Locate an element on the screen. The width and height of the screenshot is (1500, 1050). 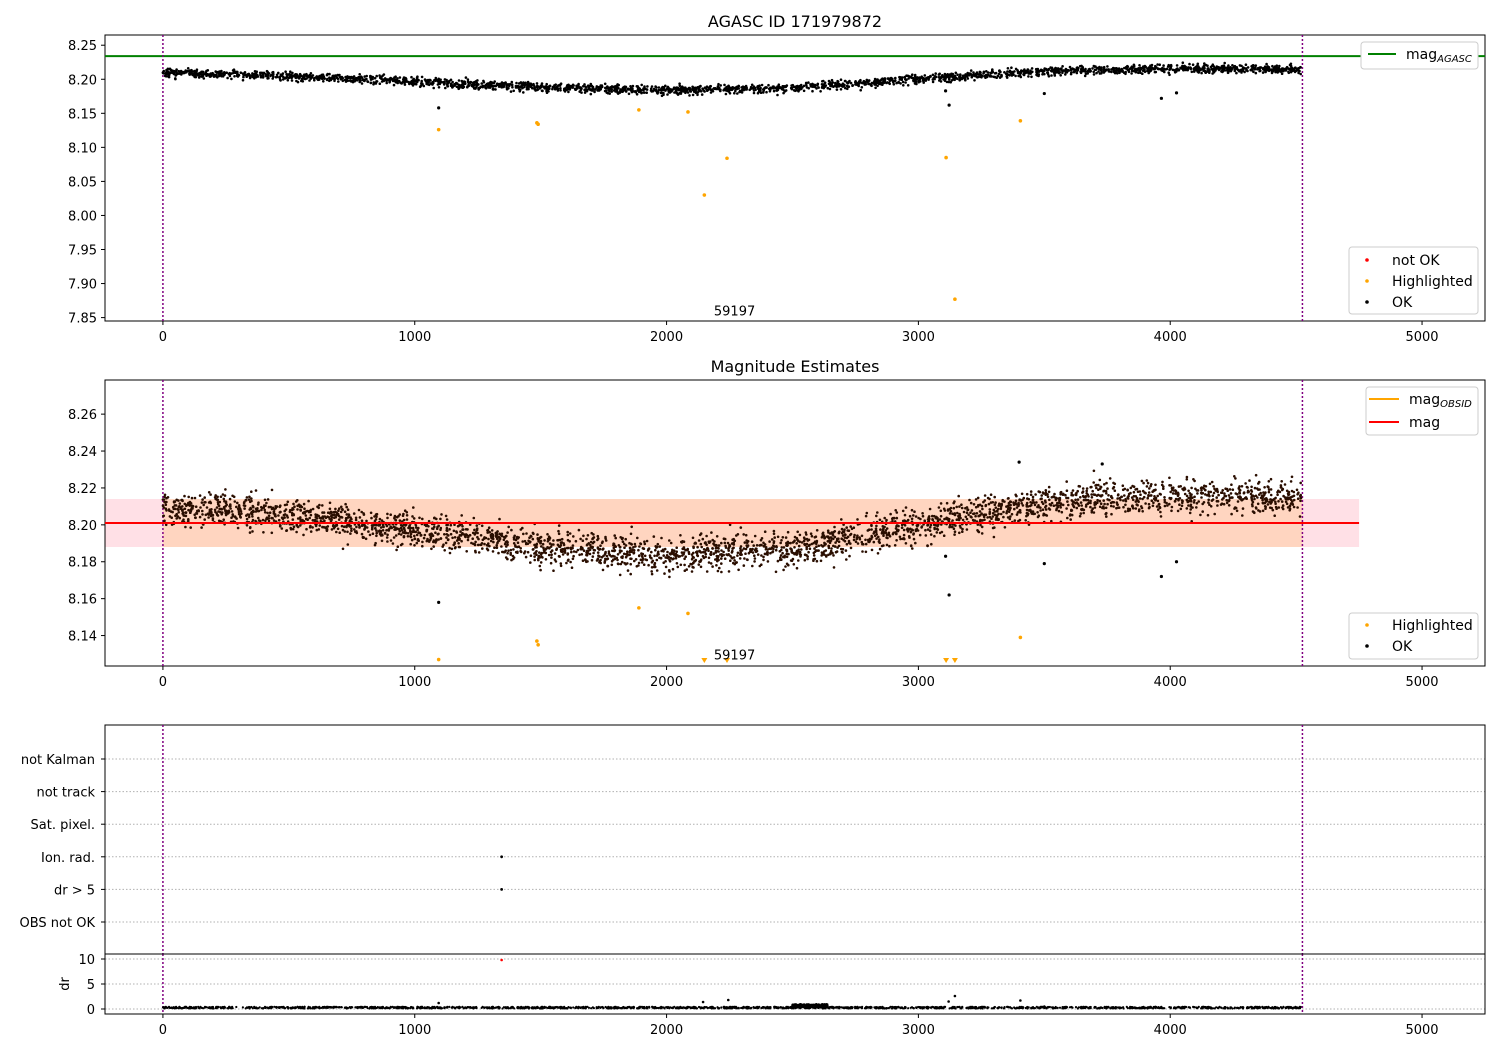
agasc-xtick-label: 5000 is located at coordinates (1421, 337).